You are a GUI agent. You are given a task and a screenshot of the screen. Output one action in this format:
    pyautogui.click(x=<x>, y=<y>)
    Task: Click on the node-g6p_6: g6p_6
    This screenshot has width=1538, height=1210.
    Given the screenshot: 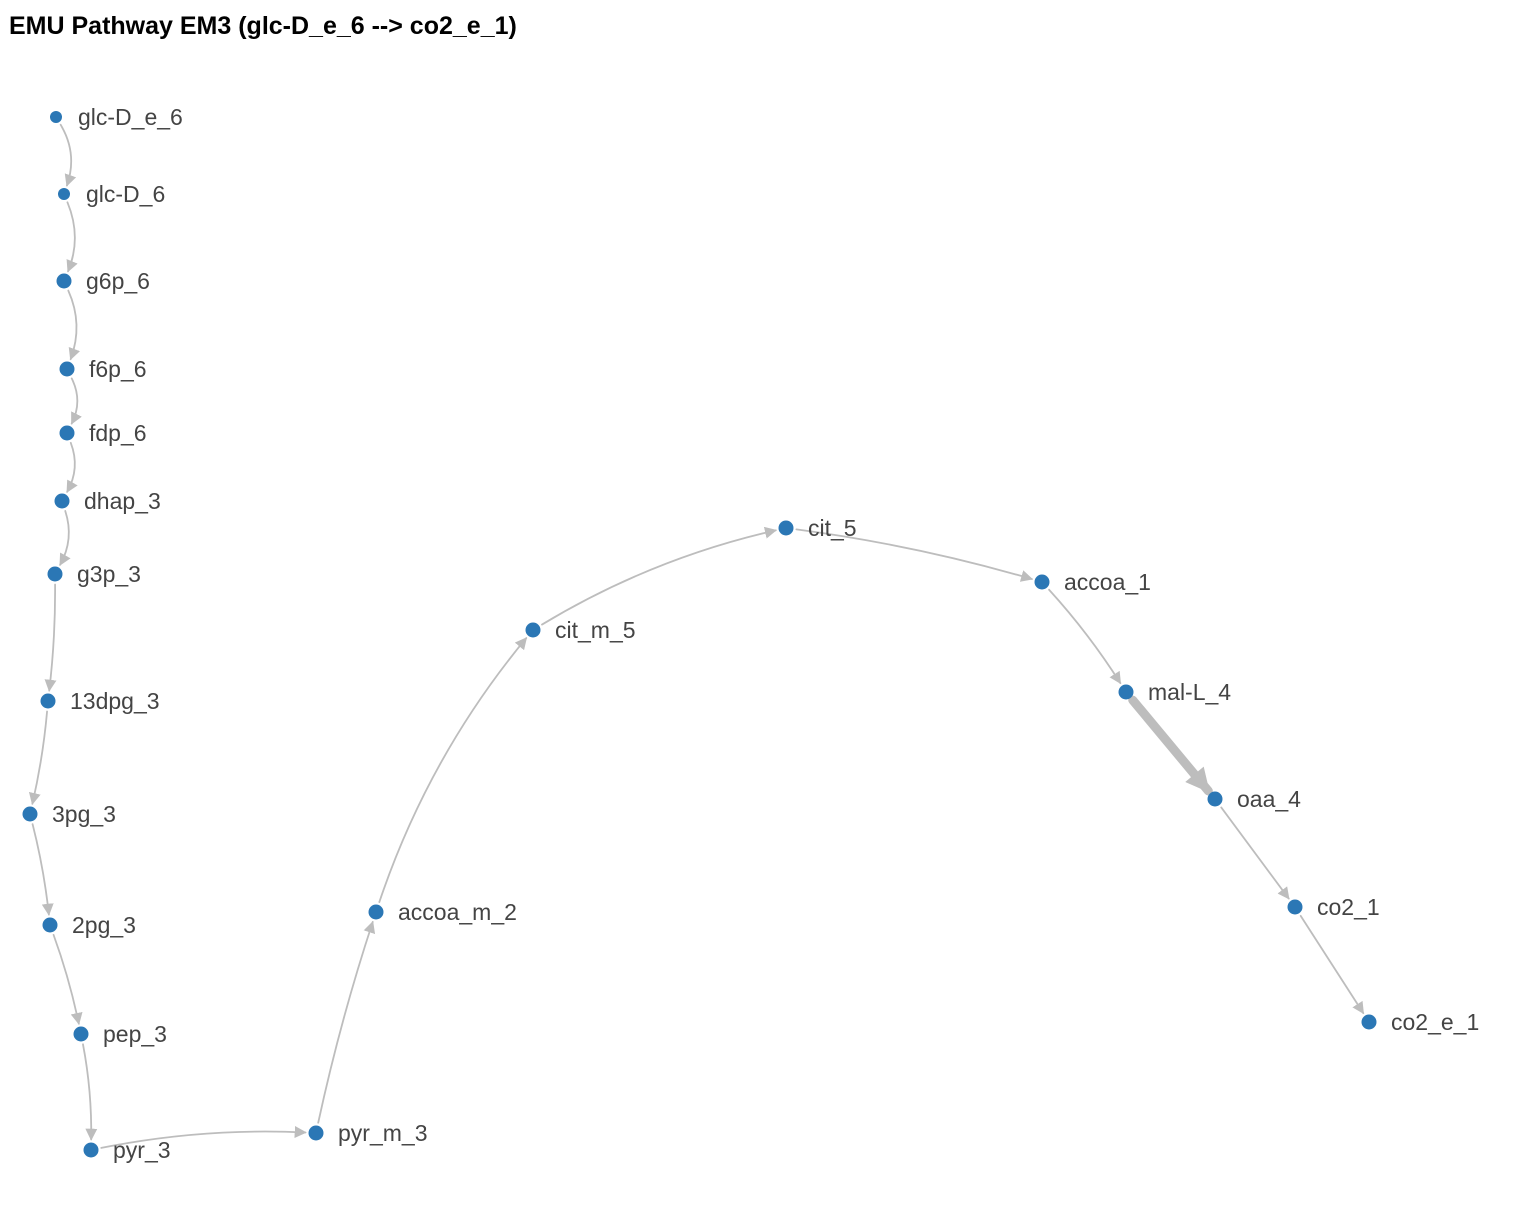 What is the action you would take?
    pyautogui.click(x=103, y=281)
    